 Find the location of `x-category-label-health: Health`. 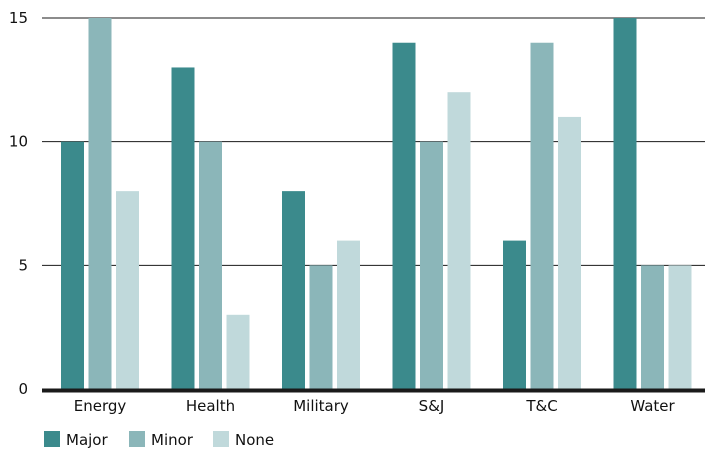

x-category-label-health: Health is located at coordinates (210, 406).